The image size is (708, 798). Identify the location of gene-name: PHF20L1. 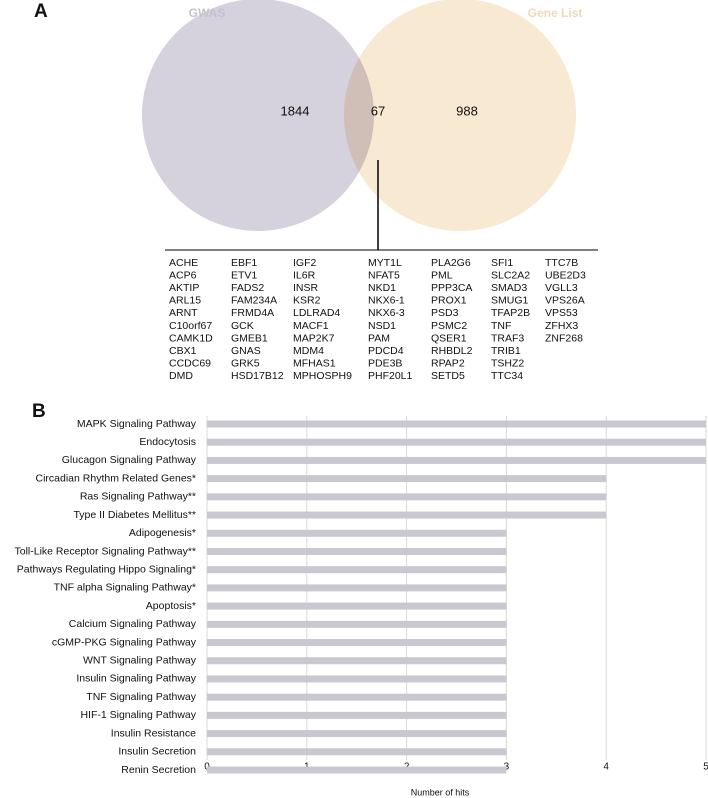
(390, 376).